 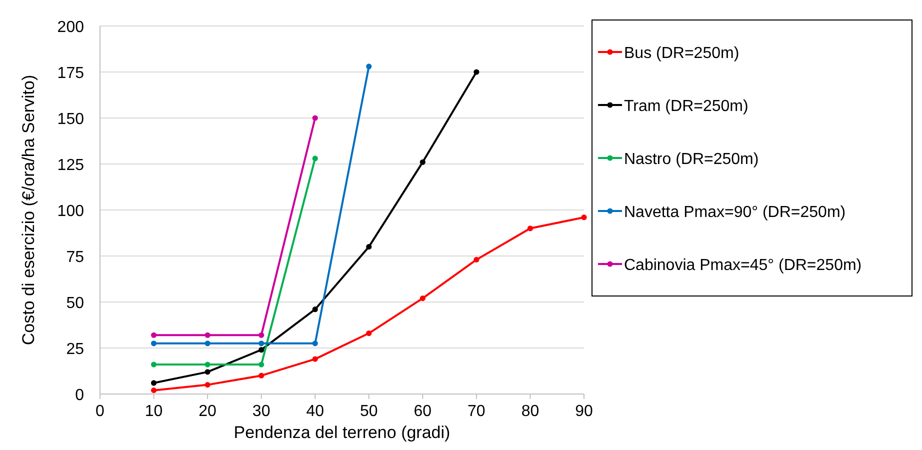 I want to click on y-tick-label: 100, so click(x=70, y=211).